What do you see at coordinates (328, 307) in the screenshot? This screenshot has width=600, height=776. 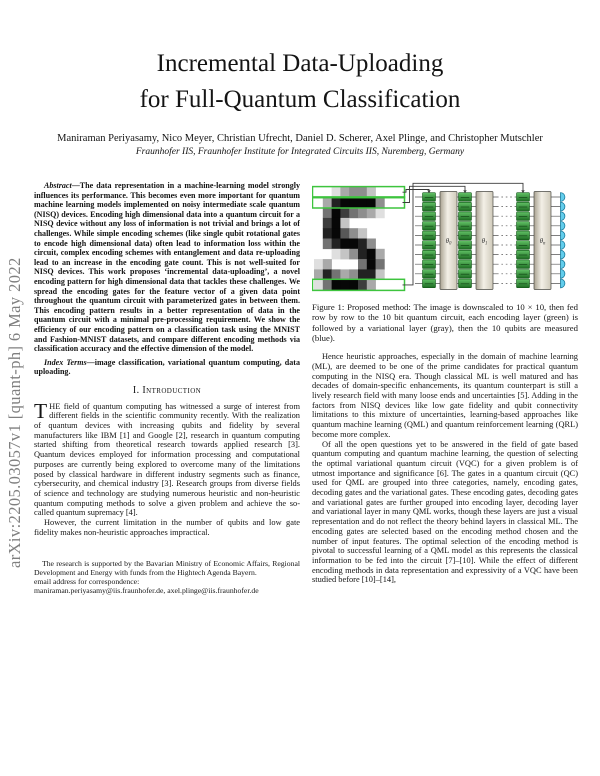 I see `figure1-caption-label: Figure 1:` at bounding box center [328, 307].